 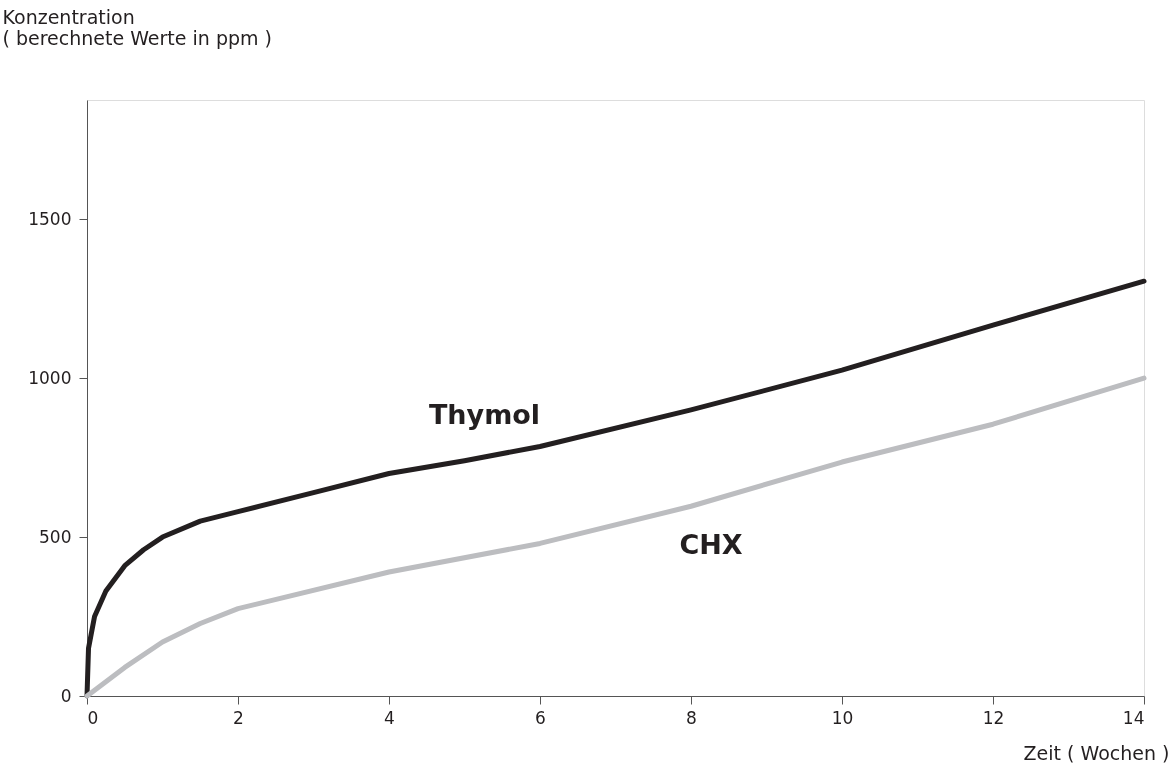 What do you see at coordinates (993, 717) in the screenshot?
I see `x-tick-label: 12` at bounding box center [993, 717].